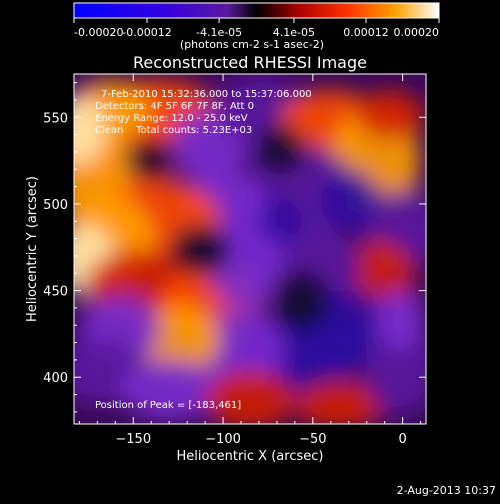 The image size is (500, 504). I want to click on colorbar-tick-label: 0.00020, so click(417, 32).